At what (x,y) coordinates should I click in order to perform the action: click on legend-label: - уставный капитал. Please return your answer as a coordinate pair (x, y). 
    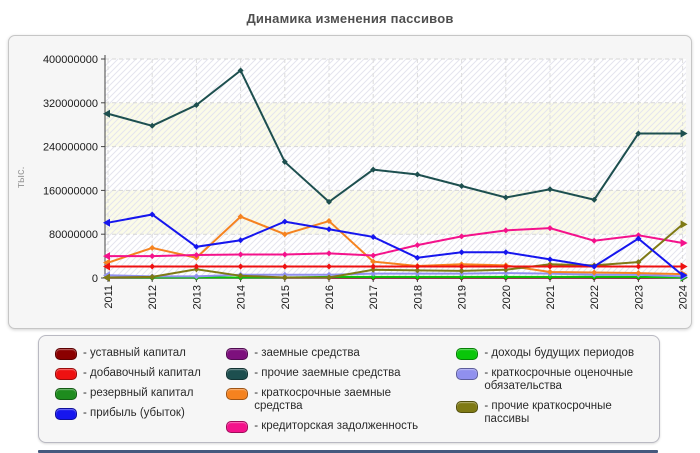
    Looking at the image, I should click on (134, 353).